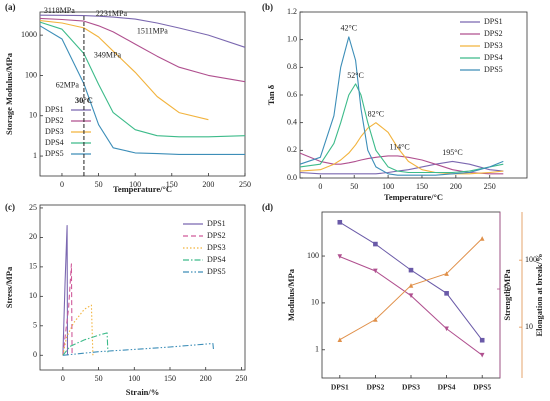 The width and height of the screenshot is (550, 401). I want to click on y-axis-title: Tan δ, so click(271, 94).